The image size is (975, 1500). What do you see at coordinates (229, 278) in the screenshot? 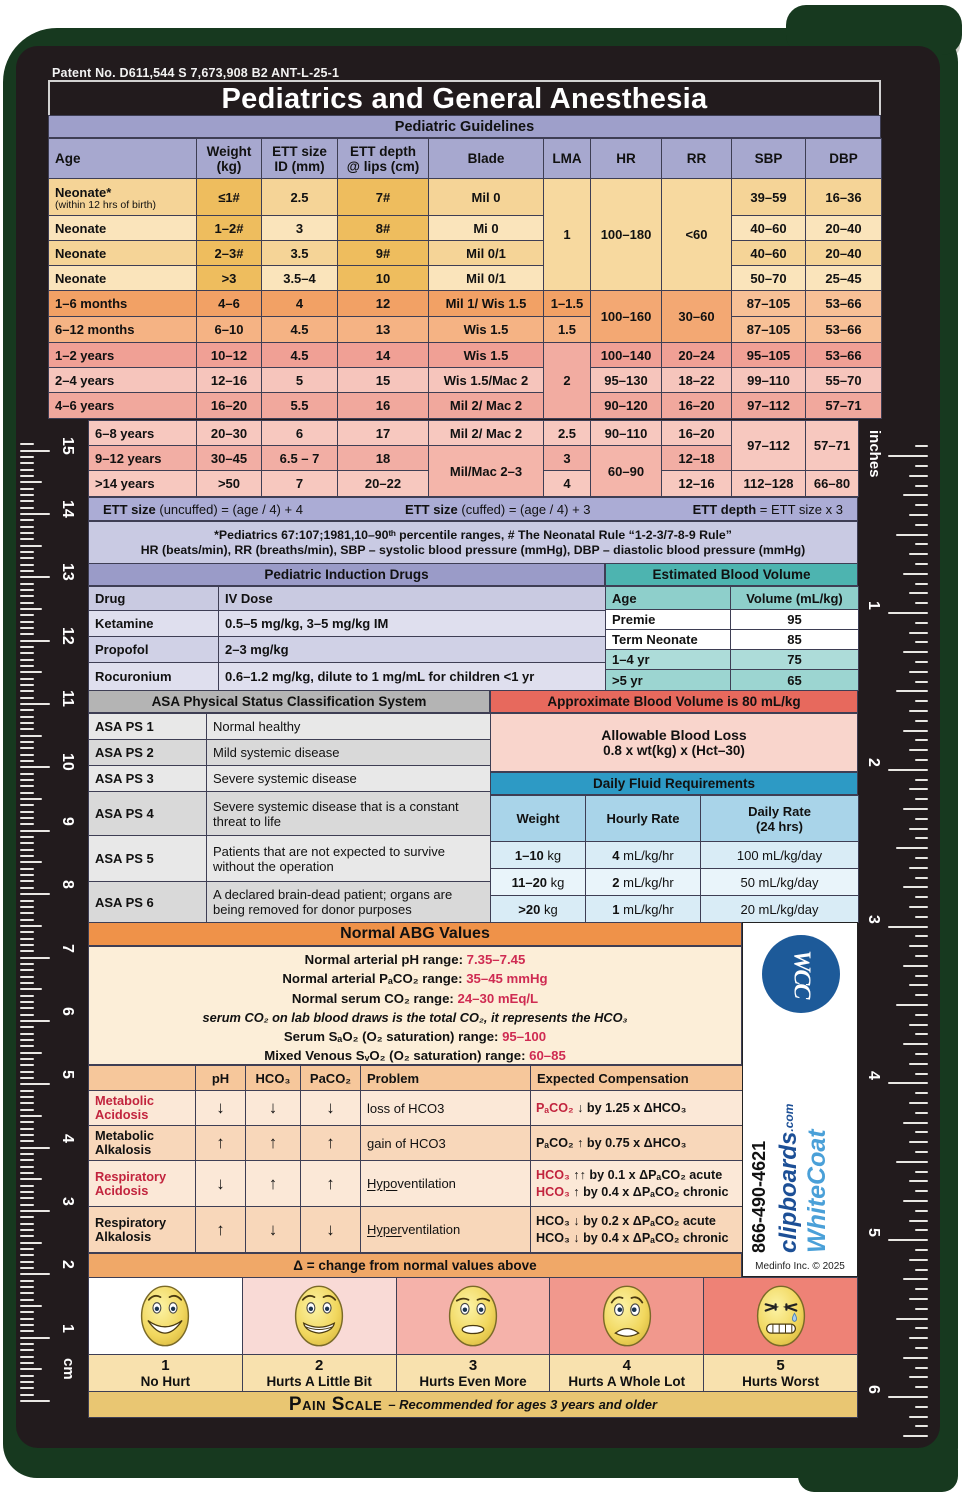
I see `weight-cell: >3` at bounding box center [229, 278].